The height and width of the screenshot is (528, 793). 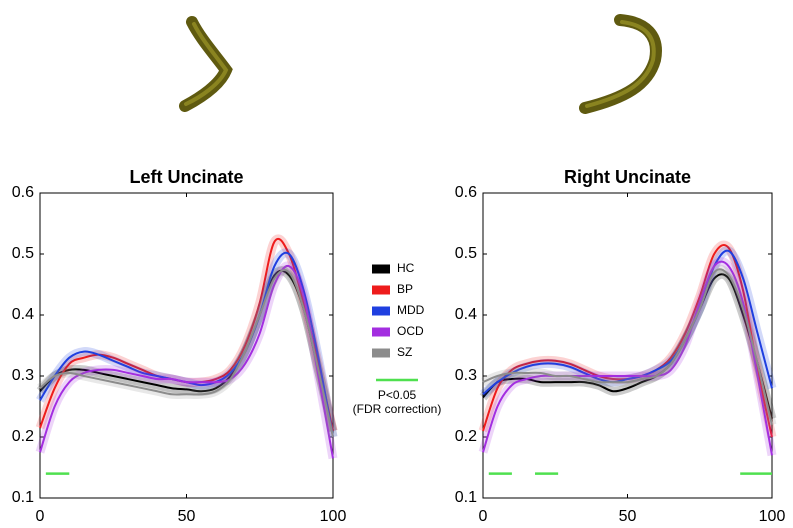 What do you see at coordinates (410, 331) in the screenshot?
I see `legend-label: OCD` at bounding box center [410, 331].